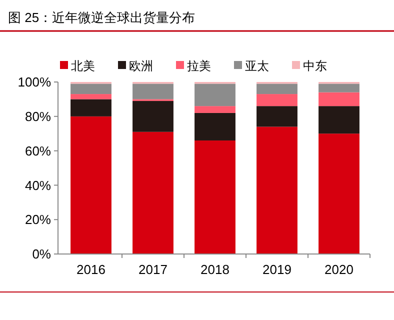 This screenshot has height=320, width=394. What do you see at coordinates (315, 66) in the screenshot?
I see `legend-label: 中东` at bounding box center [315, 66].